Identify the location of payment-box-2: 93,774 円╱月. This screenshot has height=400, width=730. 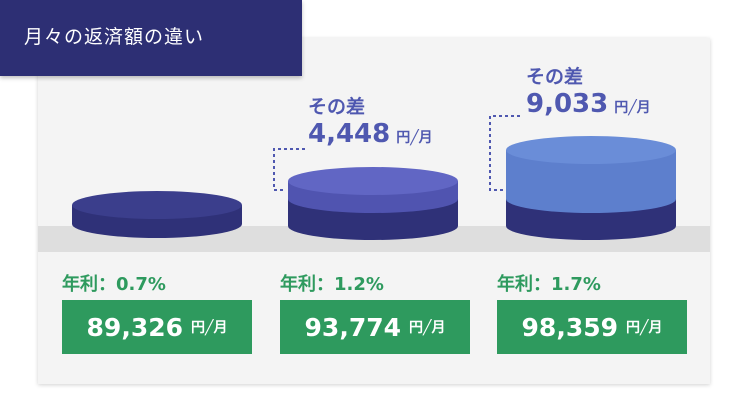
(375, 327).